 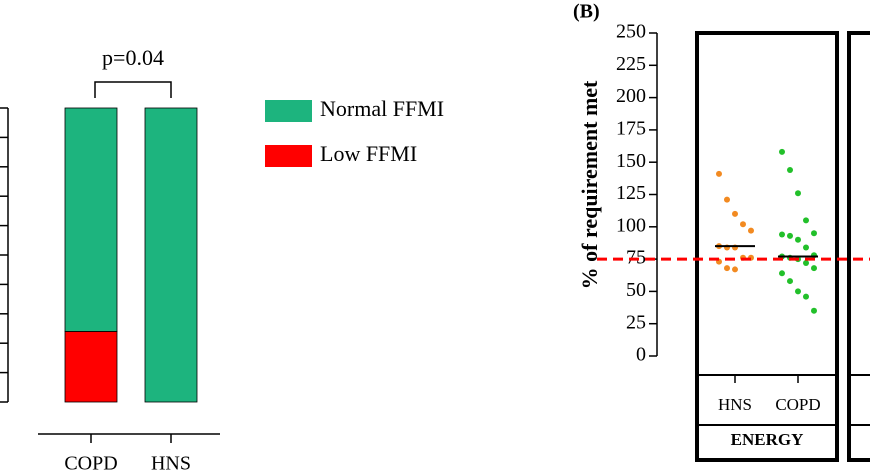 I want to click on chart-title: (B), so click(x=586, y=12).